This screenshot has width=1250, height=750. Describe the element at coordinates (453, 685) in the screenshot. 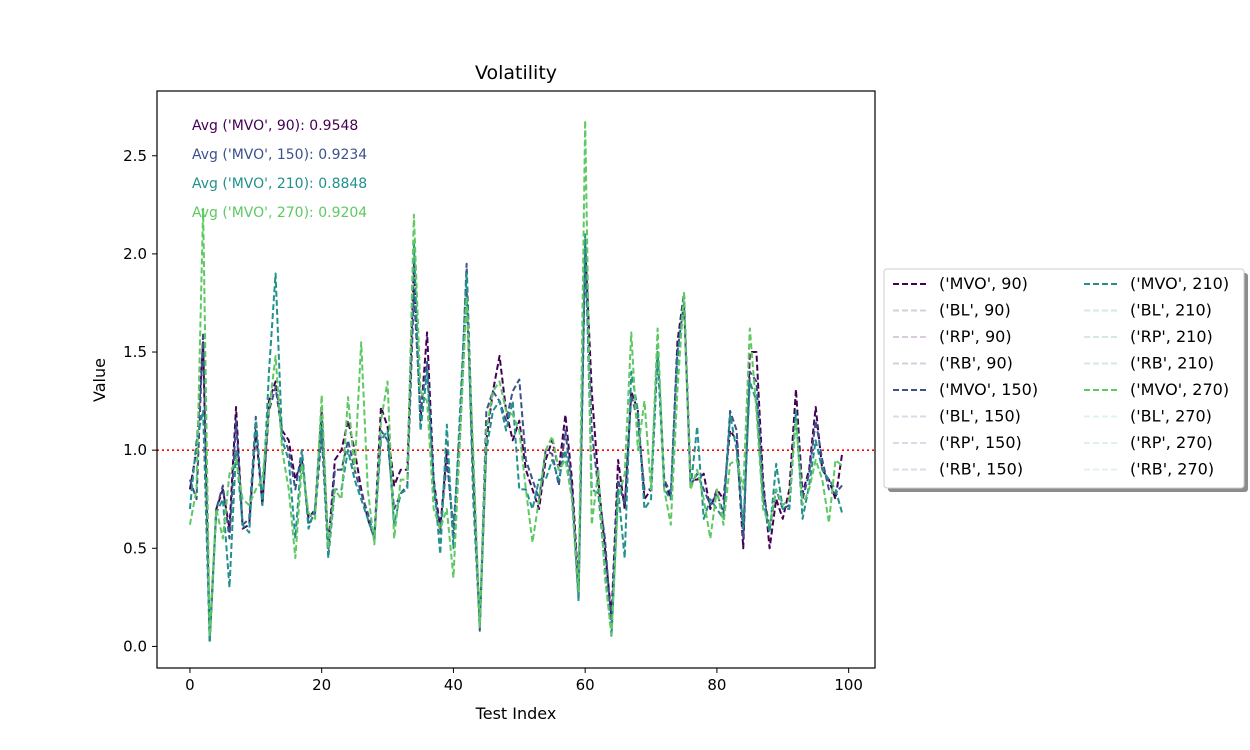

I see `x-tick-label: 40` at that location.